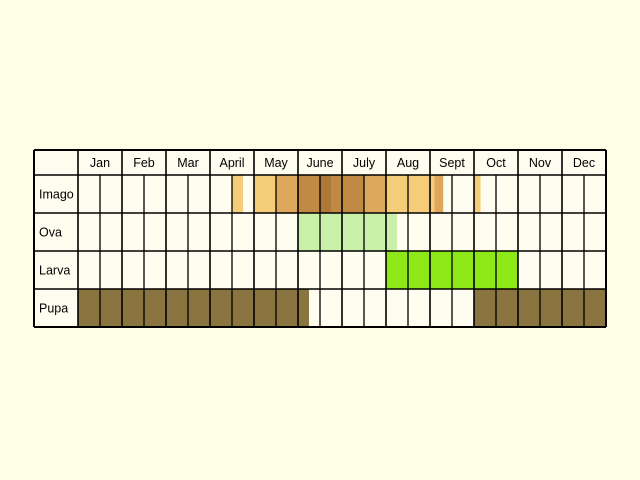 This screenshot has height=480, width=640. What do you see at coordinates (496, 163) in the screenshot?
I see `month-label-oct: Oct` at bounding box center [496, 163].